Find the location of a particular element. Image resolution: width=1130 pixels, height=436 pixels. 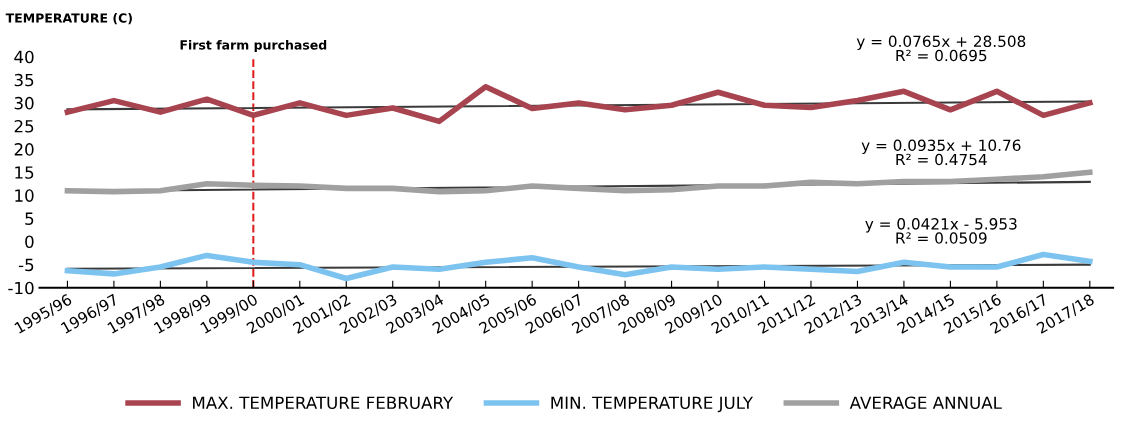

y-tick-label: -10 is located at coordinates (21, 288).